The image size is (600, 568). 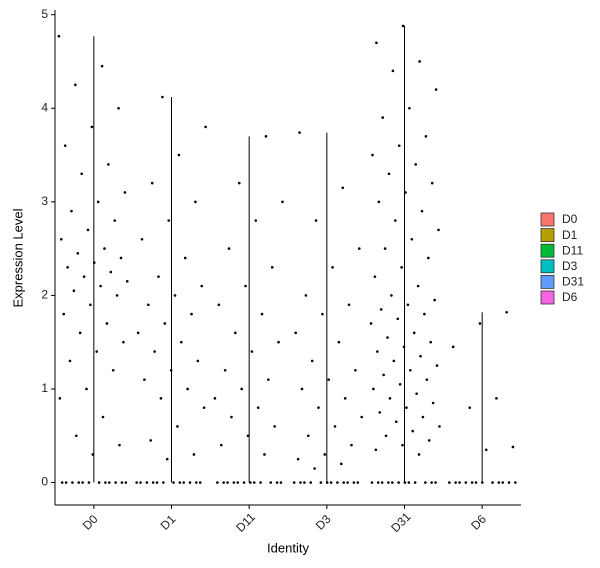 I want to click on x-tick-label: D0, so click(x=90, y=522).